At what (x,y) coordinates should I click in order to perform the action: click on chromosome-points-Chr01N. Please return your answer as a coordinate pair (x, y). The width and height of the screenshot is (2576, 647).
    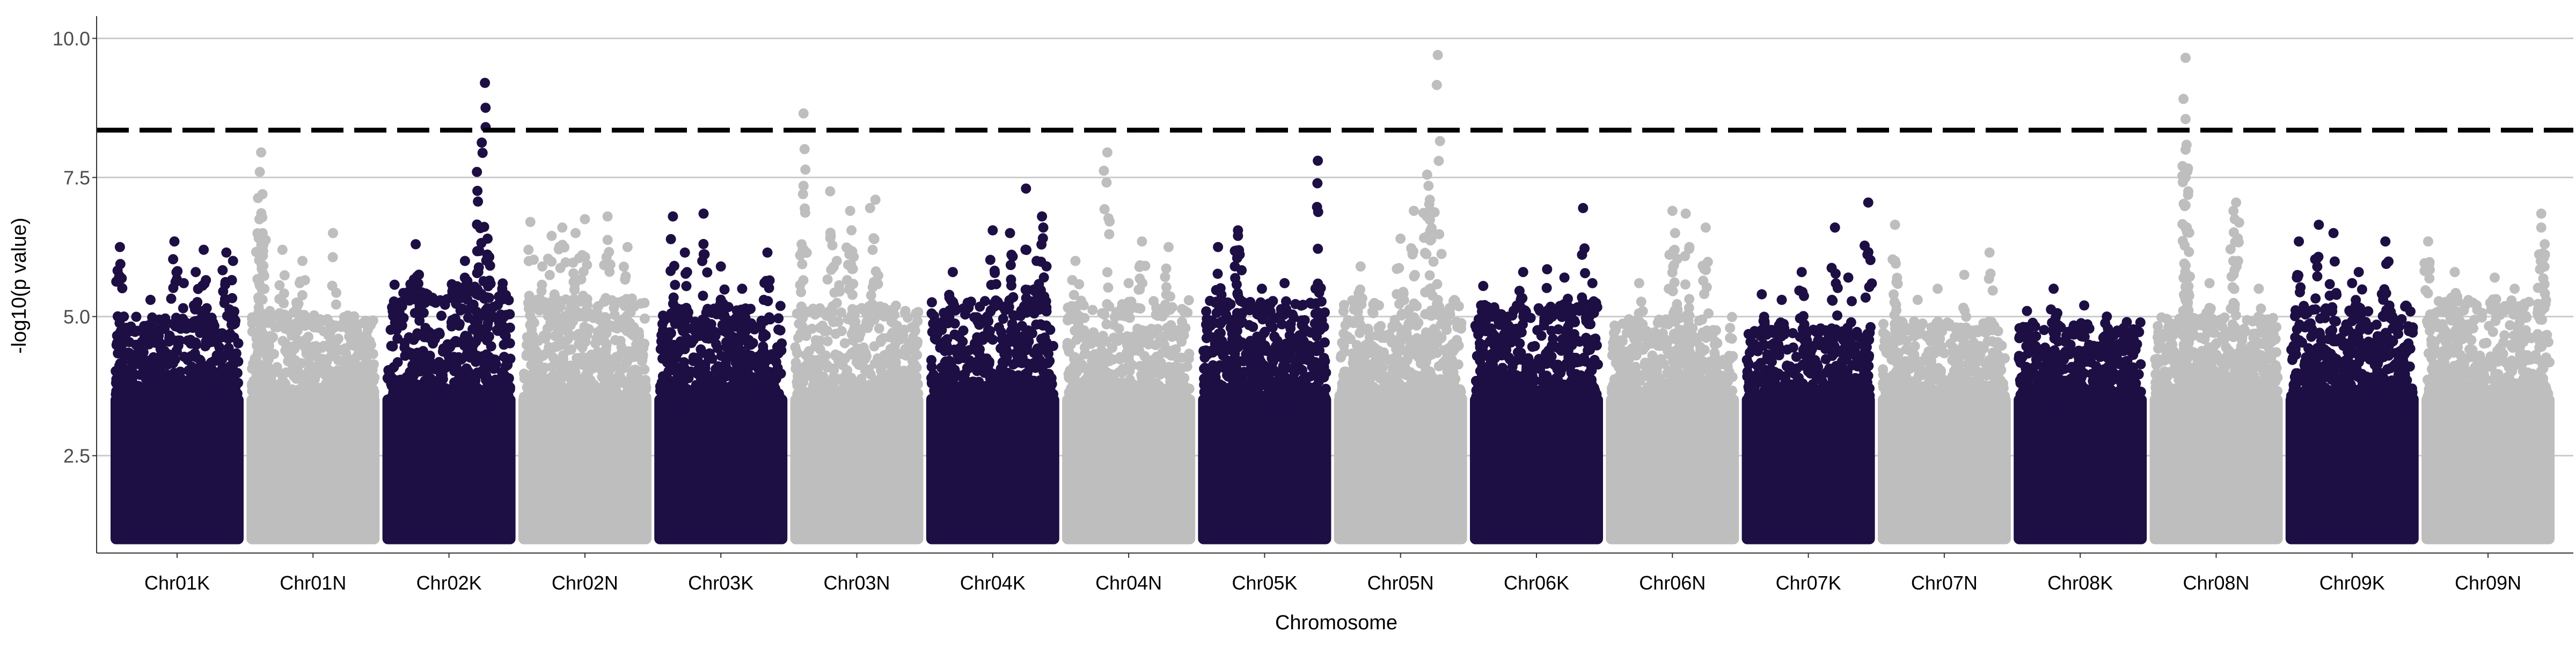
    Looking at the image, I should click on (312, 345).